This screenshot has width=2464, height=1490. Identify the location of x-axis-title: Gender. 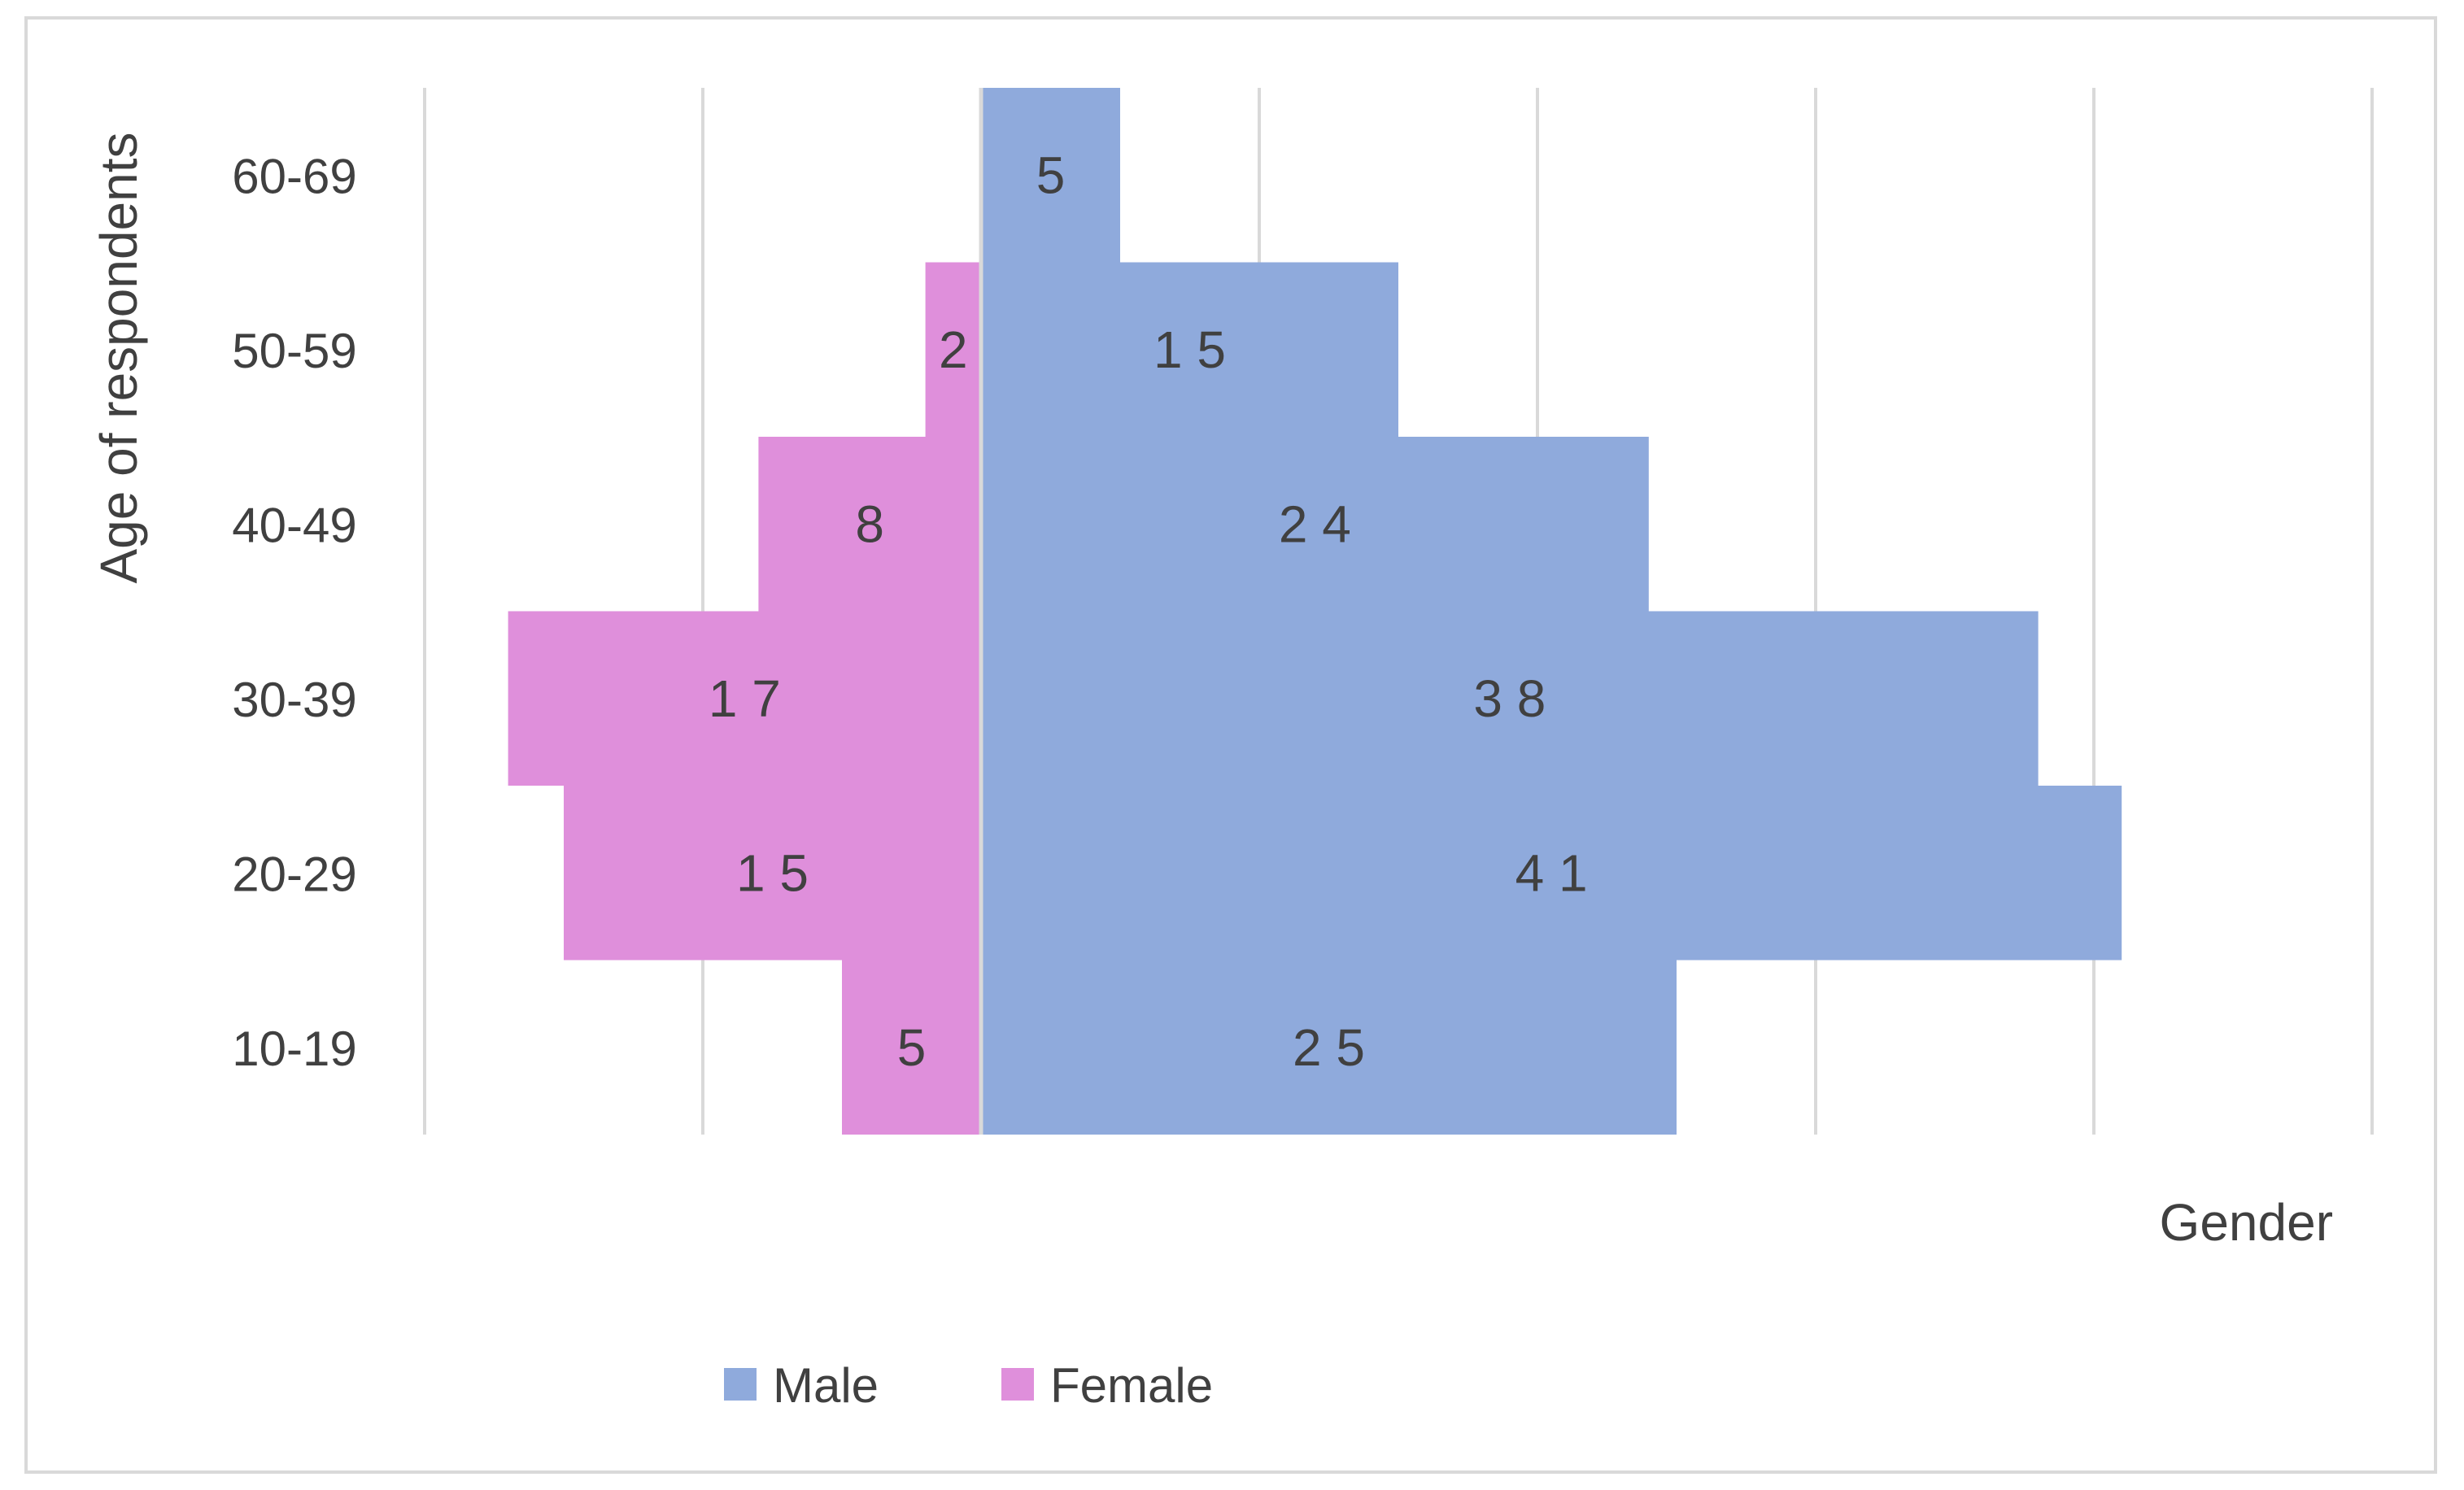
(2246, 1222).